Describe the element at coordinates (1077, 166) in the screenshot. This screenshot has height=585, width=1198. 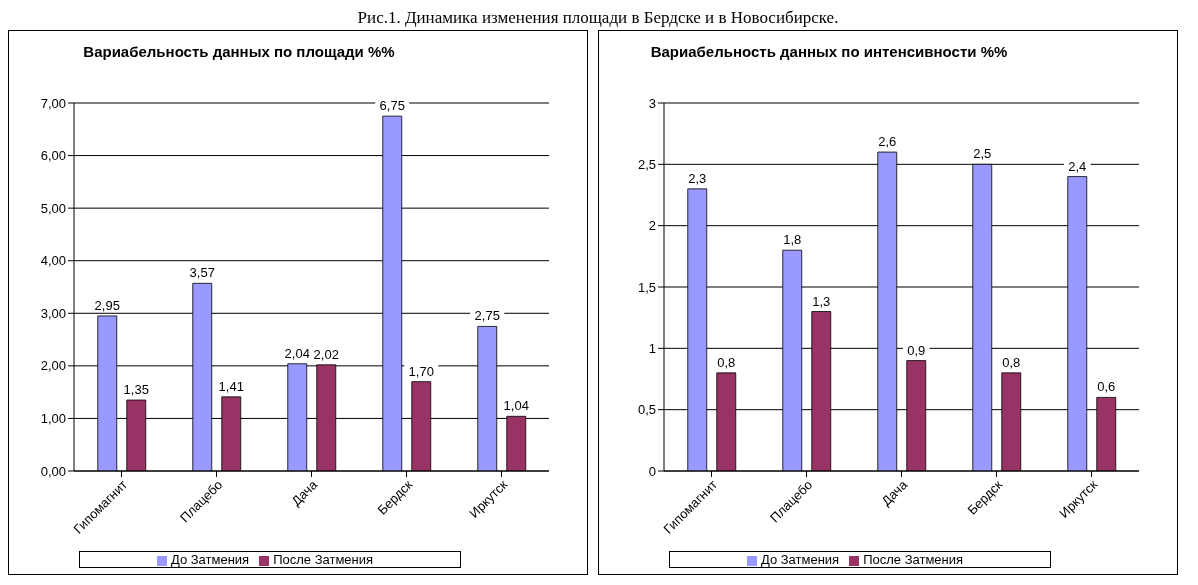
I see `data-label: 2,4` at that location.